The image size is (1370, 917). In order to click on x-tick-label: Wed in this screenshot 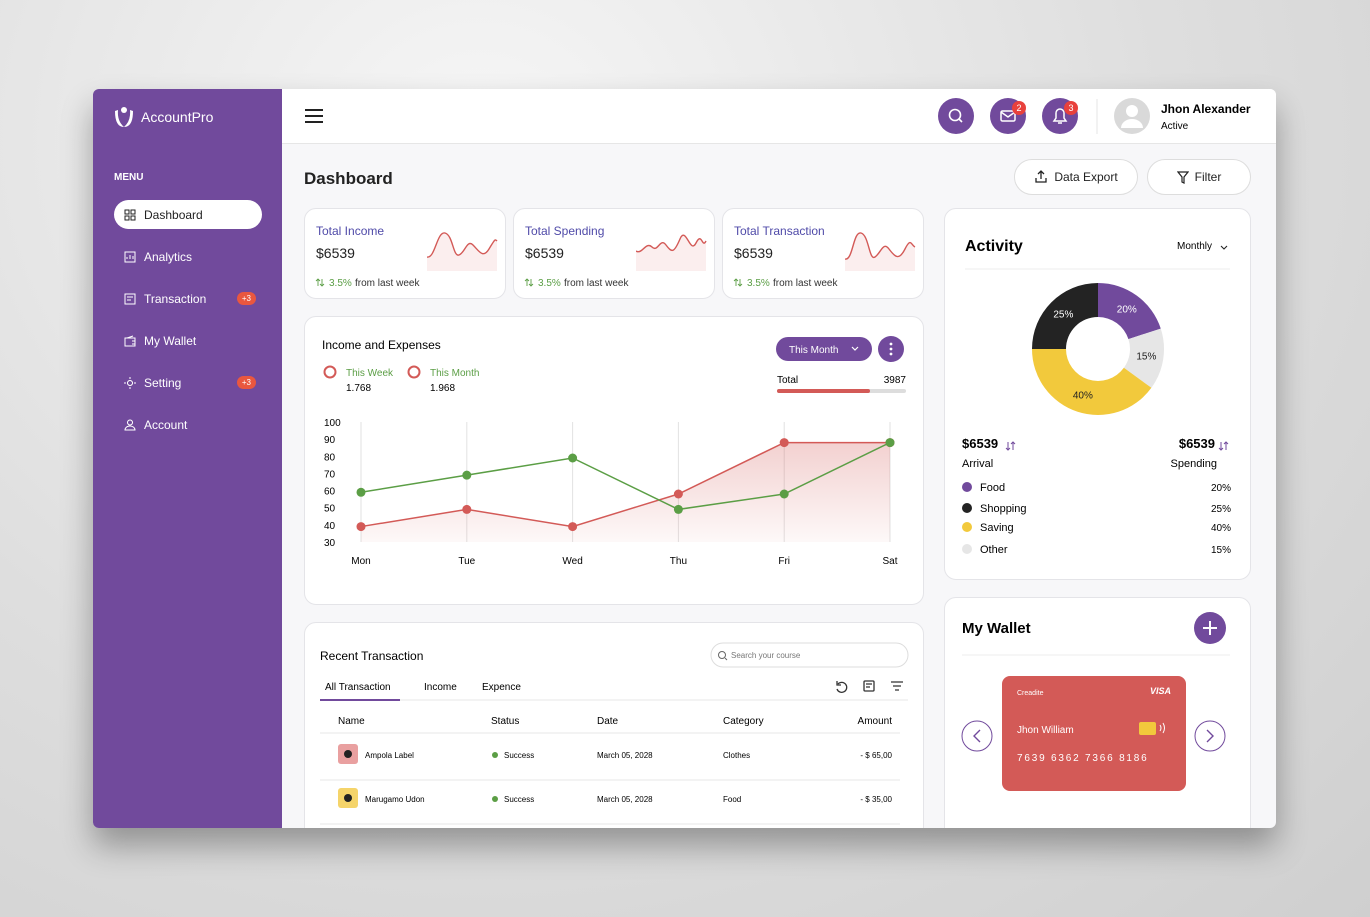, I will do `click(572, 561)`.